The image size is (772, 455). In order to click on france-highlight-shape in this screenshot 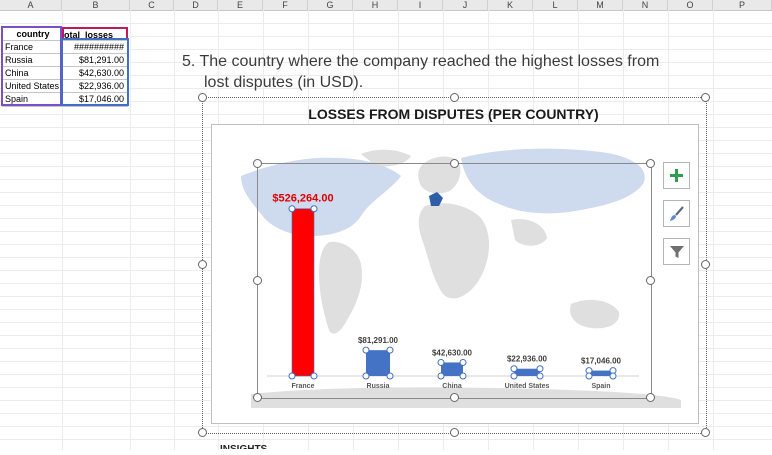, I will do `click(436, 199)`.